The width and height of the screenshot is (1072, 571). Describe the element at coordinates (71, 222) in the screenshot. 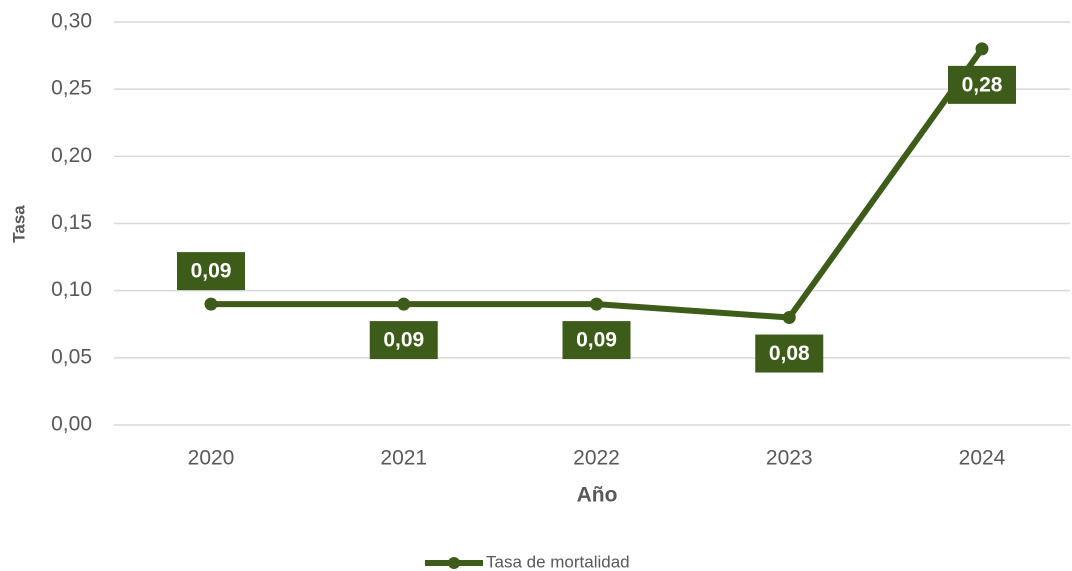

I see `y-tick-label: 0,15` at that location.